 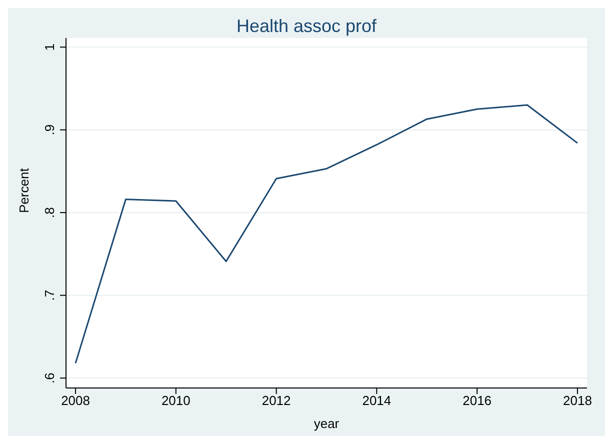 I want to click on y-axis-title: Percent, so click(x=24, y=190).